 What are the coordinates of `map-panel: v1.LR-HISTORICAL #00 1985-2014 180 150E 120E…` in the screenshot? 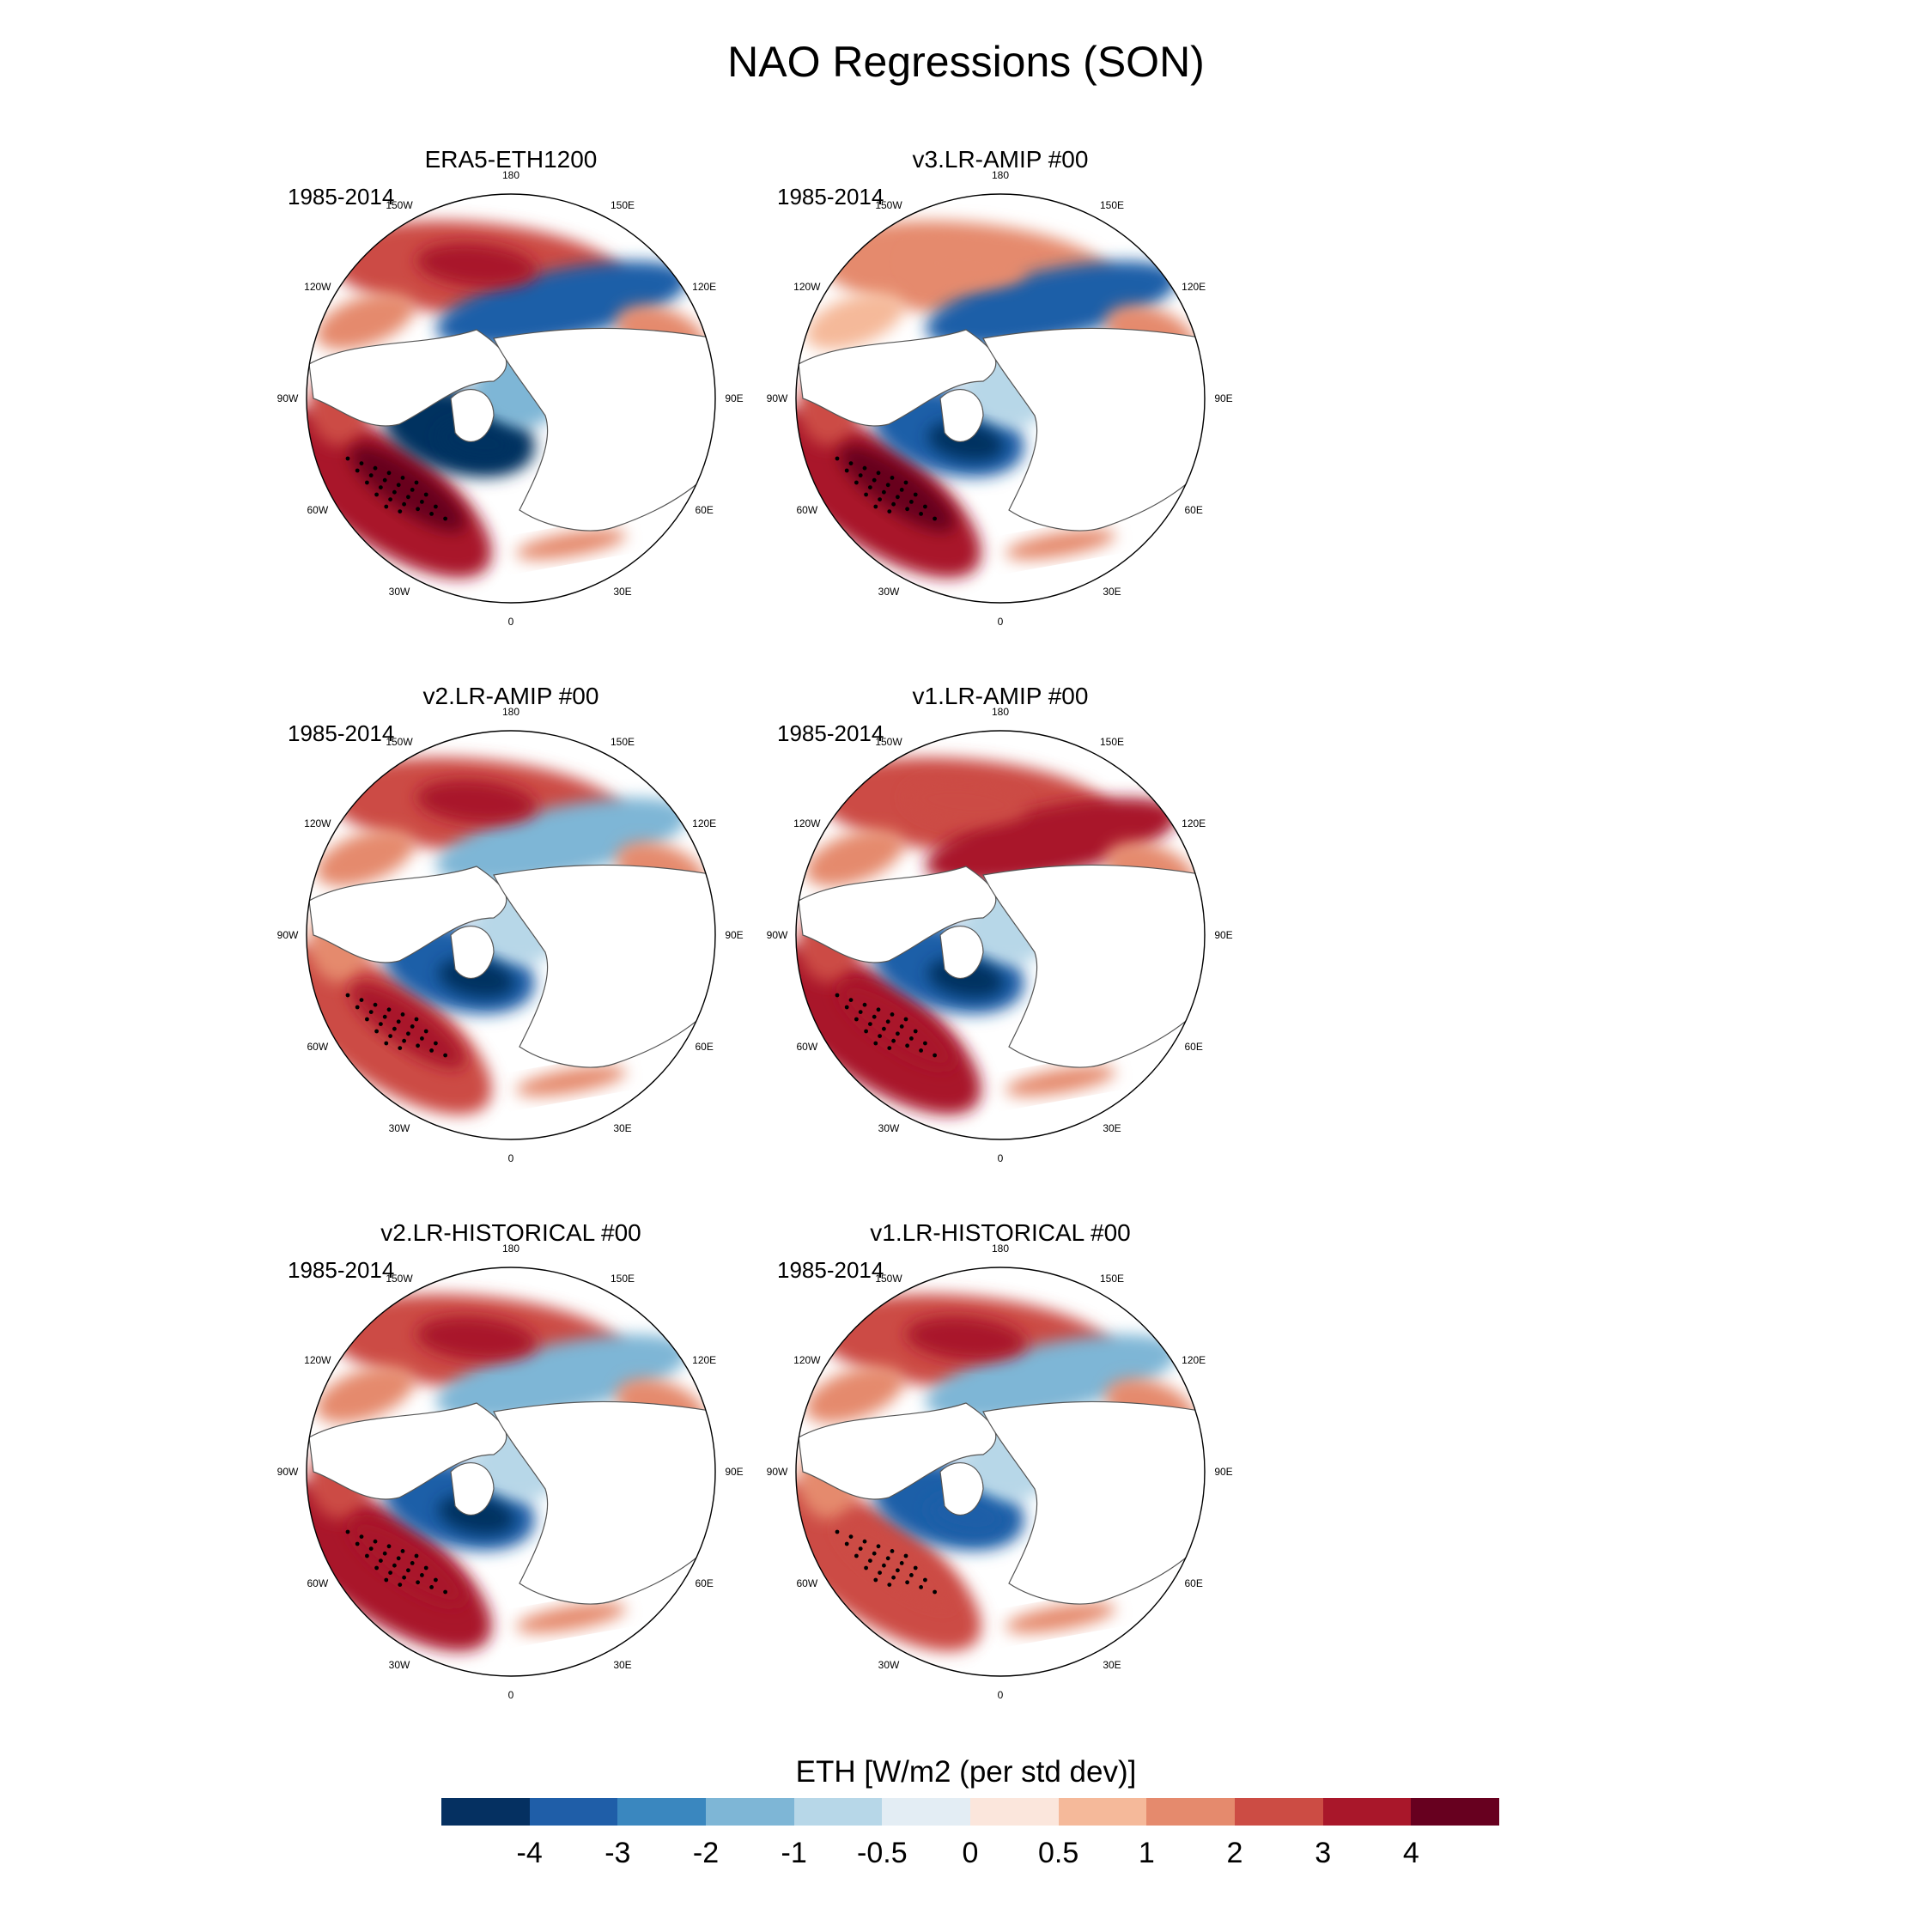 It's located at (1000, 1485).